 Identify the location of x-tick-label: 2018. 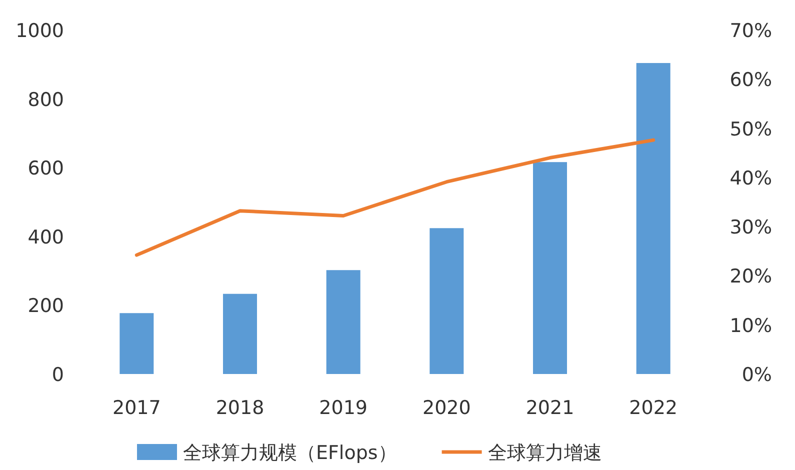
(240, 408).